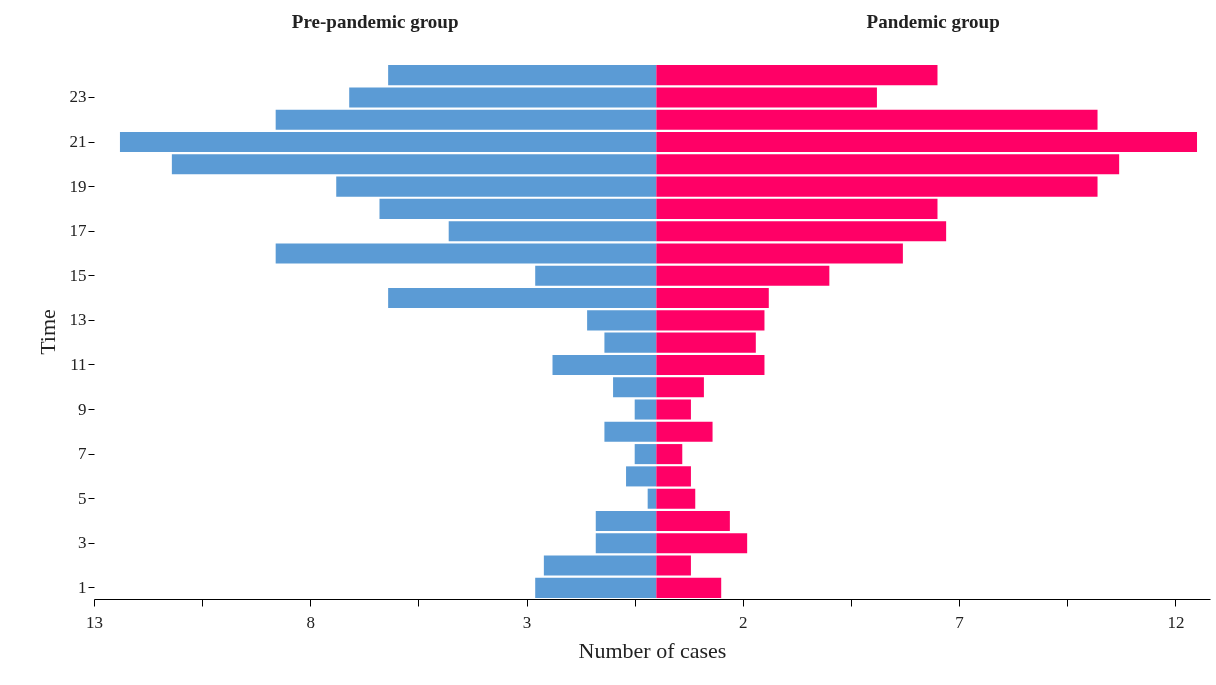 The height and width of the screenshot is (685, 1216). What do you see at coordinates (527, 622) in the screenshot?
I see `x-tick-label: 3` at bounding box center [527, 622].